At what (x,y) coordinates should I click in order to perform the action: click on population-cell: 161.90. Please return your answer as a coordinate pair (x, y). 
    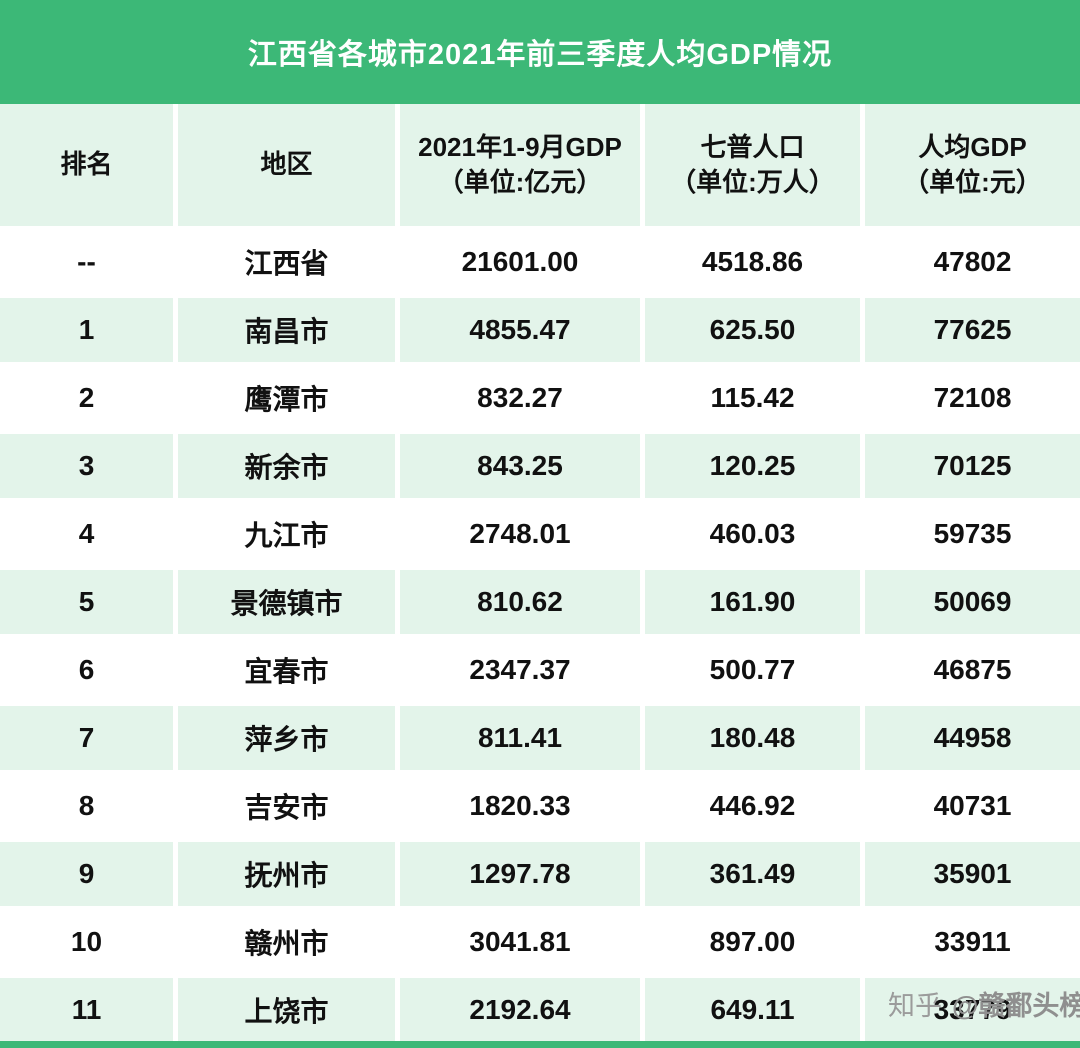
    Looking at the image, I should click on (752, 602).